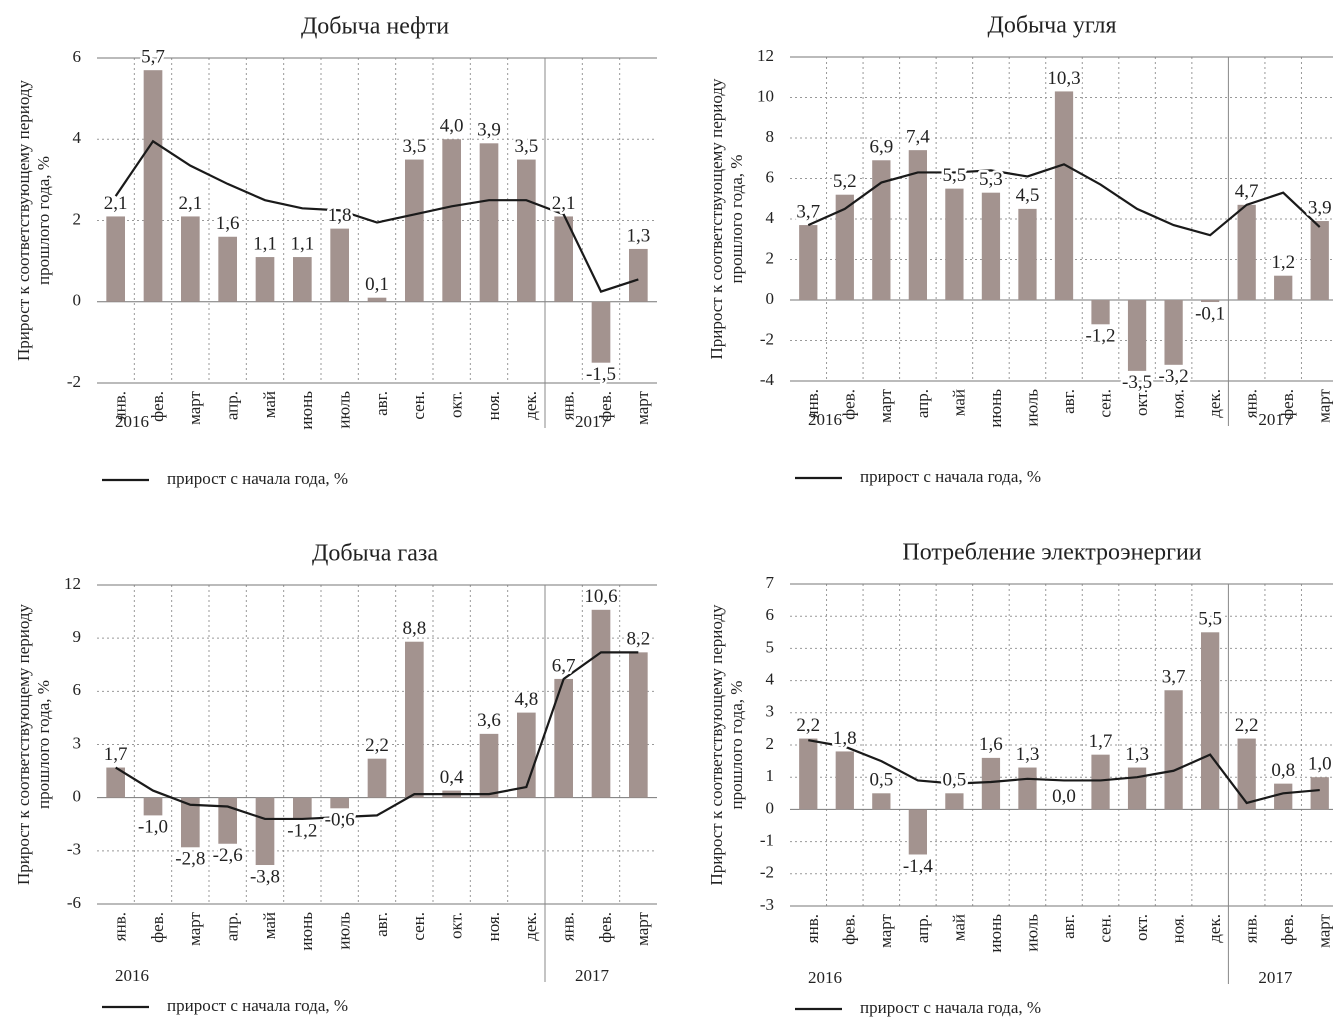  Describe the element at coordinates (765, 95) in the screenshot. I see `y-tick-label: 10` at that location.